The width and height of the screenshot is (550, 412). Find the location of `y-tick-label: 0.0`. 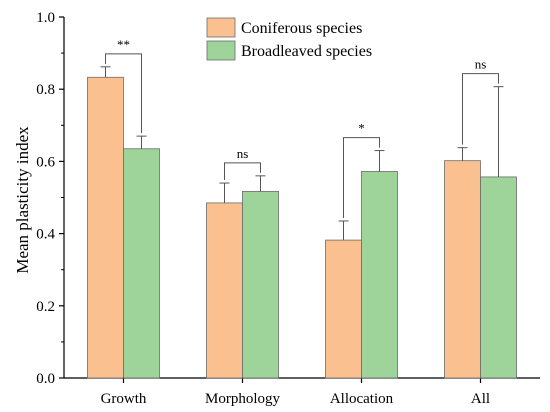

y-tick-label: 0.0 is located at coordinates (45, 379).